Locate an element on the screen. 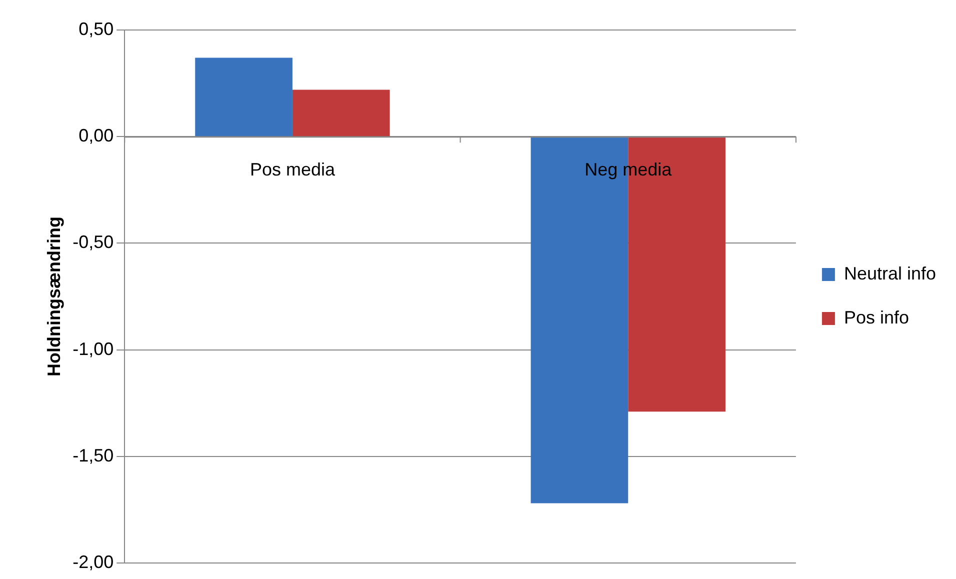 This screenshot has width=956, height=579. y-tick-label: -2,00 is located at coordinates (93, 562).